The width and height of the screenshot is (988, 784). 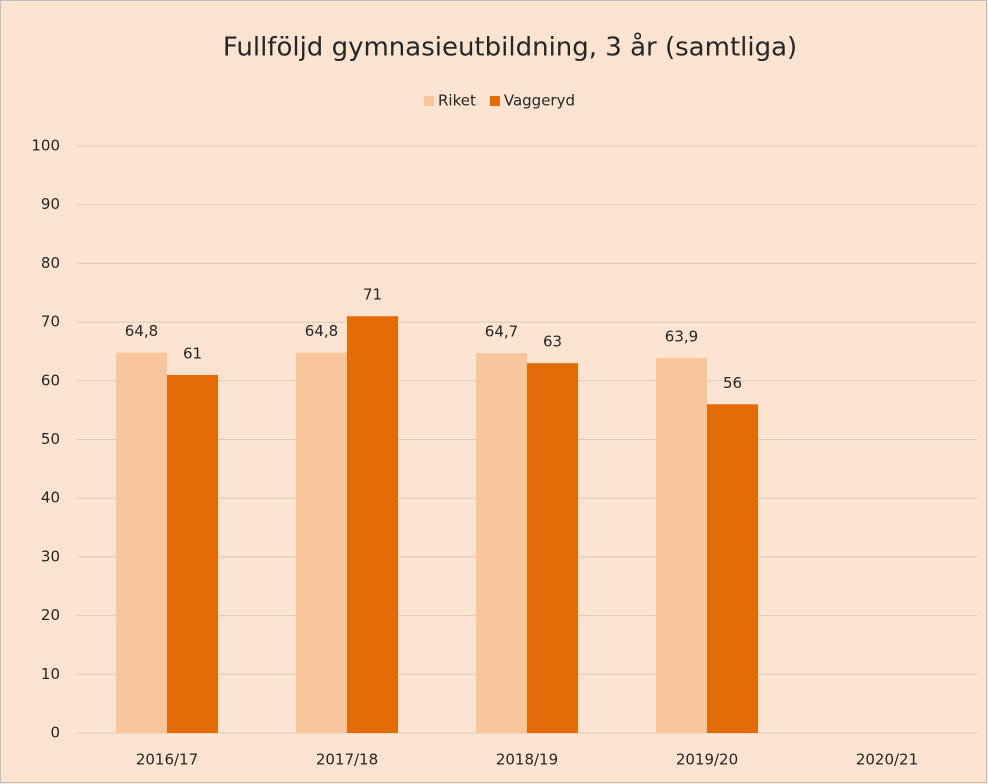 What do you see at coordinates (50, 439) in the screenshot?
I see `y-tick-label: 50` at bounding box center [50, 439].